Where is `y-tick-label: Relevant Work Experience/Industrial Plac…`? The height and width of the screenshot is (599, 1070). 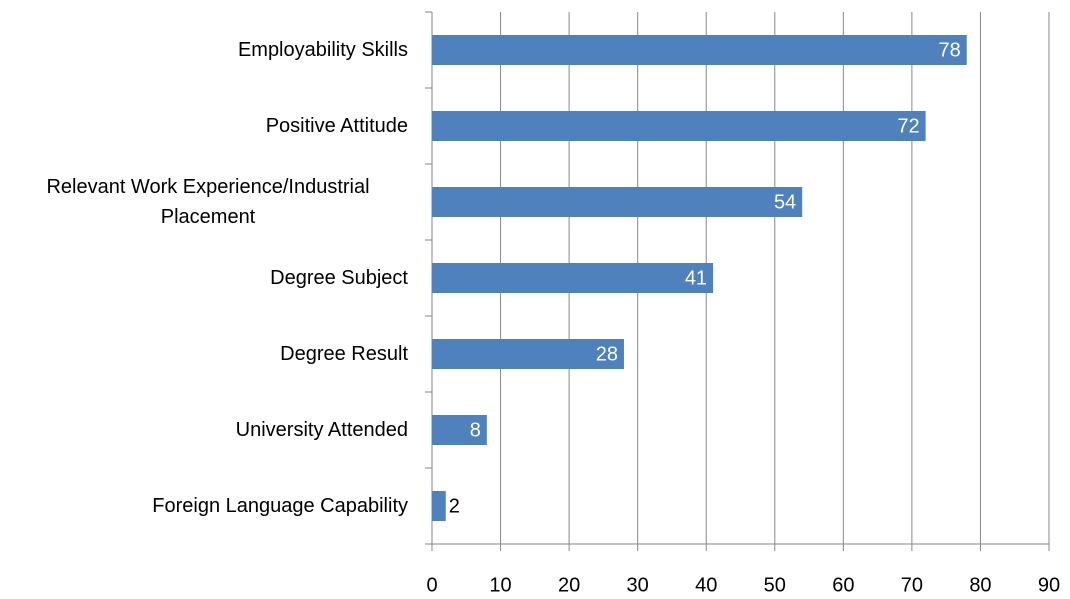 y-tick-label: Relevant Work Experience/Industrial Plac… is located at coordinates (208, 202).